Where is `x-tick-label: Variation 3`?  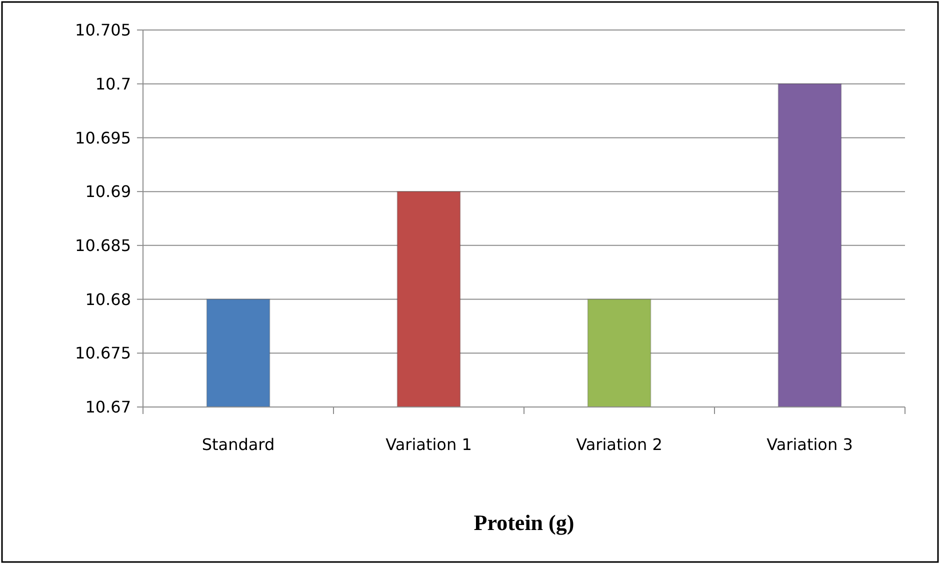 x-tick-label: Variation 3 is located at coordinates (809, 444).